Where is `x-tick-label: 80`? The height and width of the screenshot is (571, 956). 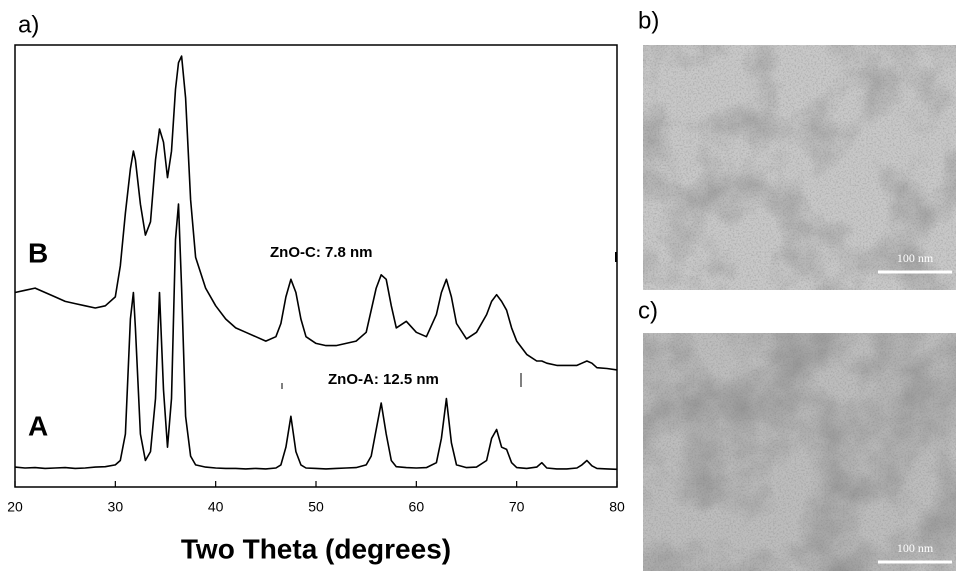
x-tick-label: 80 is located at coordinates (617, 507).